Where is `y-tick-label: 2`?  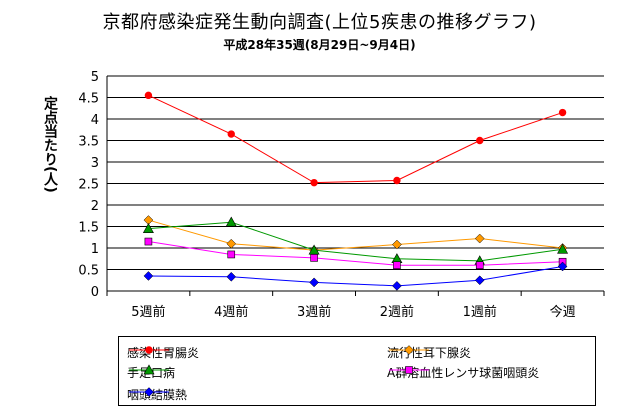
y-tick-label: 2 is located at coordinates (95, 206).